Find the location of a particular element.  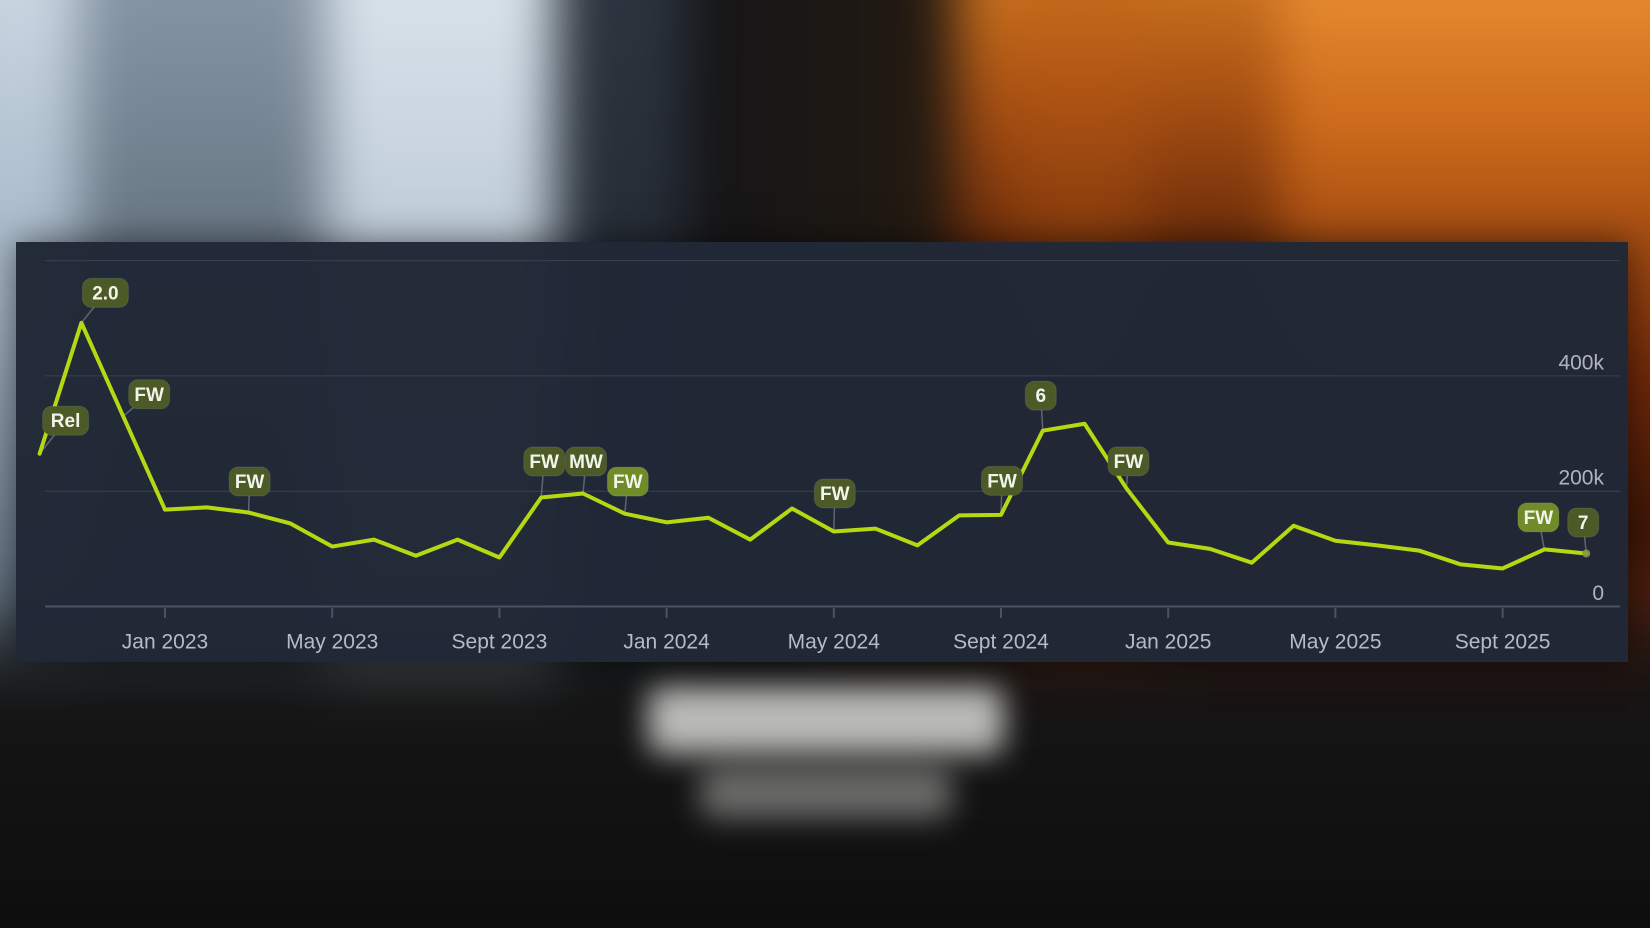

x-axis-label: May 2023 is located at coordinates (332, 642).